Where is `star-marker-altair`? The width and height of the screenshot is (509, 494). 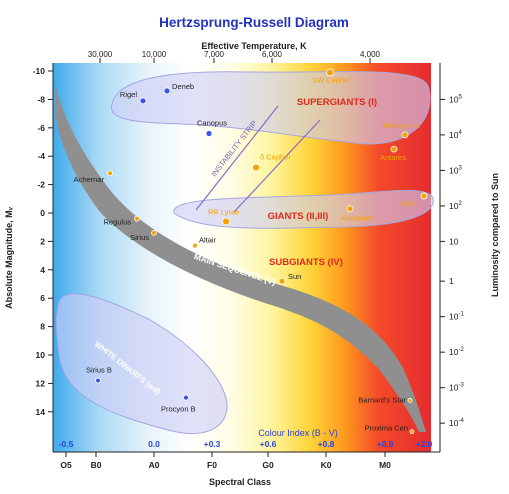
star-marker-altair is located at coordinates (195, 245).